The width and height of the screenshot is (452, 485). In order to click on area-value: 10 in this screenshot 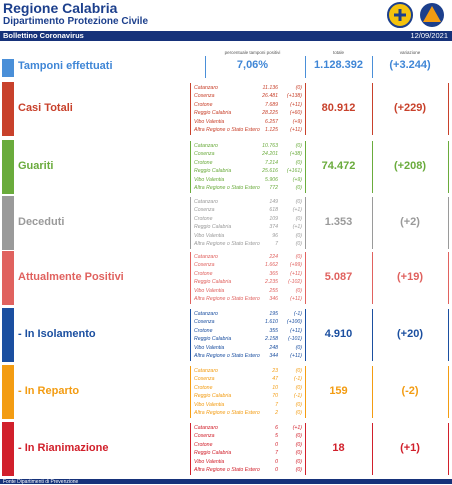, I will do `click(275, 387)`.